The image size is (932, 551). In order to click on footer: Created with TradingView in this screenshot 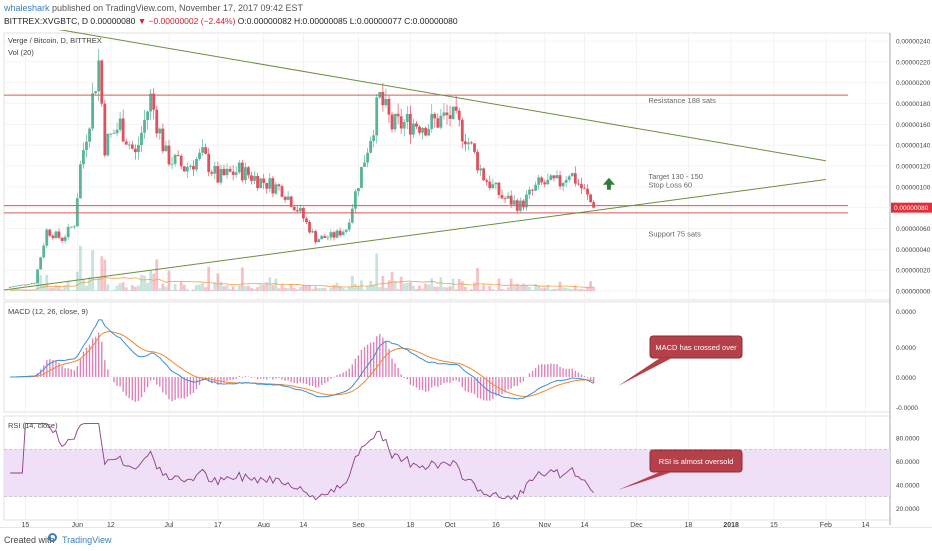, I will do `click(466, 539)`.